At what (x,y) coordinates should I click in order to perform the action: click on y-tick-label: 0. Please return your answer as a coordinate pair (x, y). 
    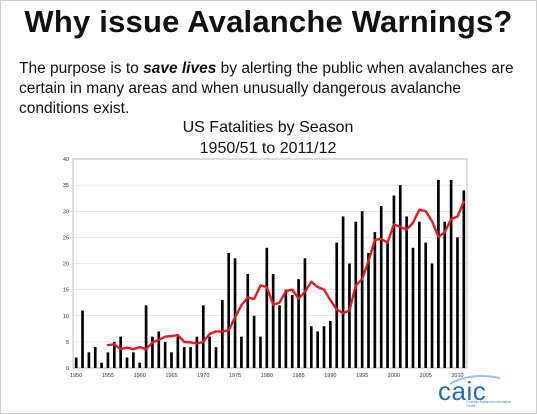
    Looking at the image, I should click on (67, 369).